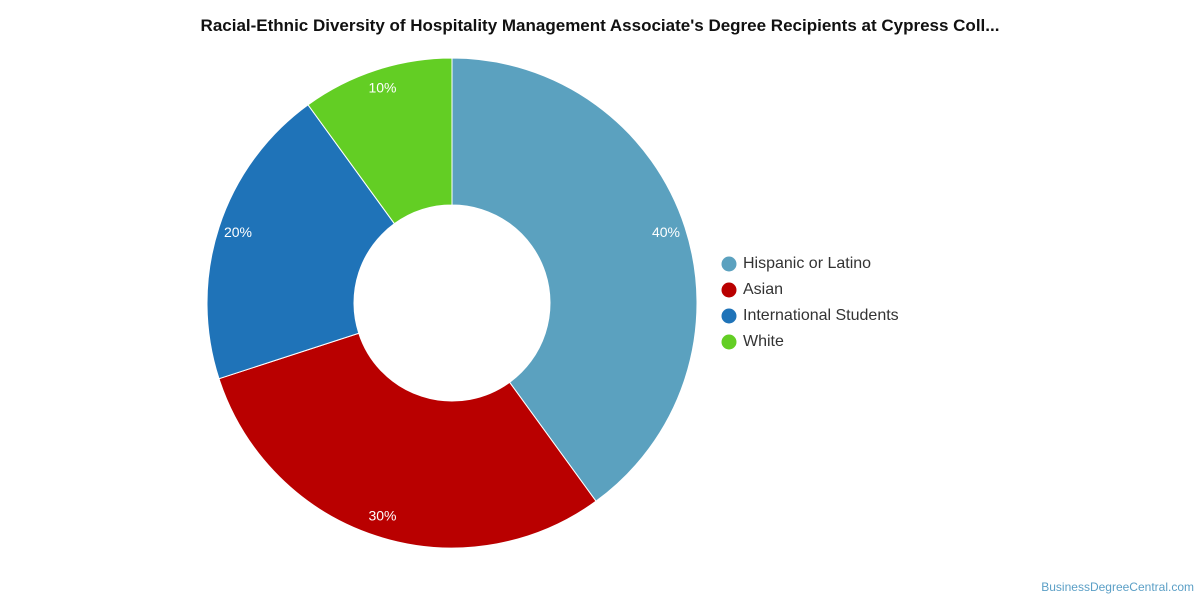  Describe the element at coordinates (729, 264) in the screenshot. I see `legend-marker-hispanic-or-latino` at that location.